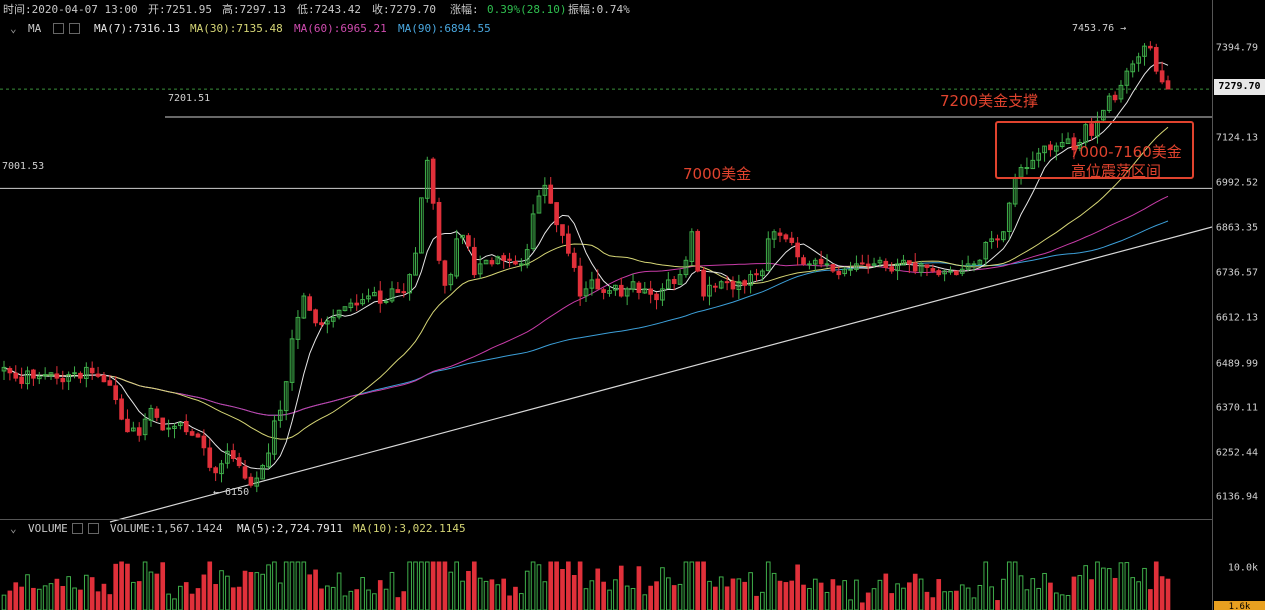  I want to click on volume-collapse-chevron-icon: ⌄, so click(13, 528).